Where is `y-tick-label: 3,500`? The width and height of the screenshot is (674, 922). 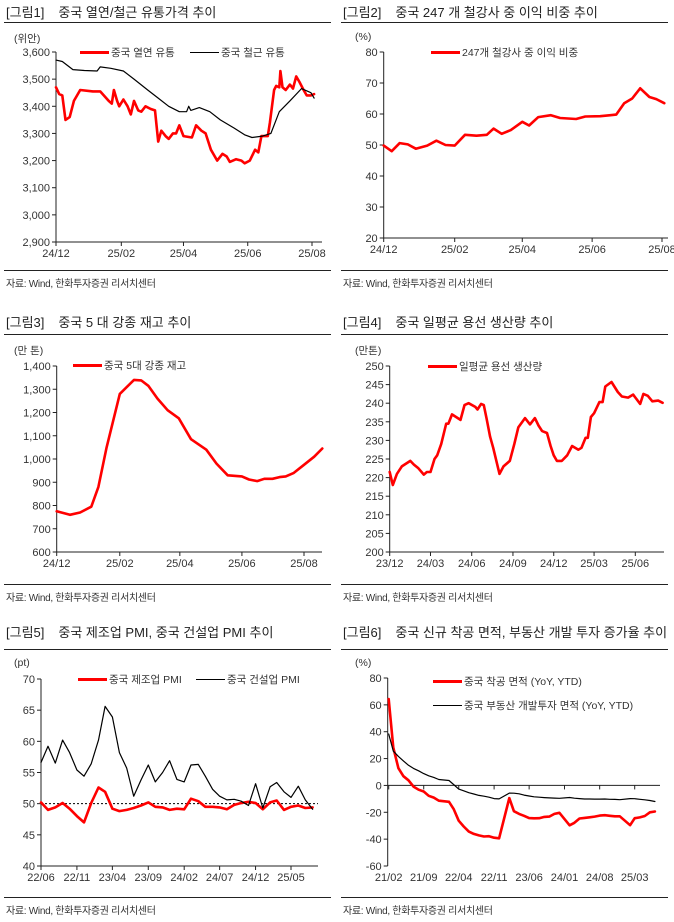
y-tick-label: 3,500 is located at coordinates (36, 80).